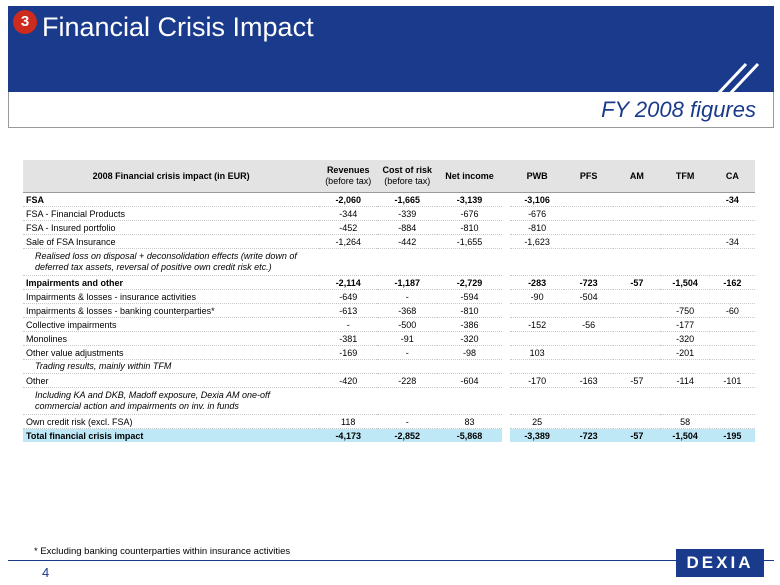 The image size is (780, 585). What do you see at coordinates (469, 324) in the screenshot?
I see `cell-net-income: -386` at bounding box center [469, 324].